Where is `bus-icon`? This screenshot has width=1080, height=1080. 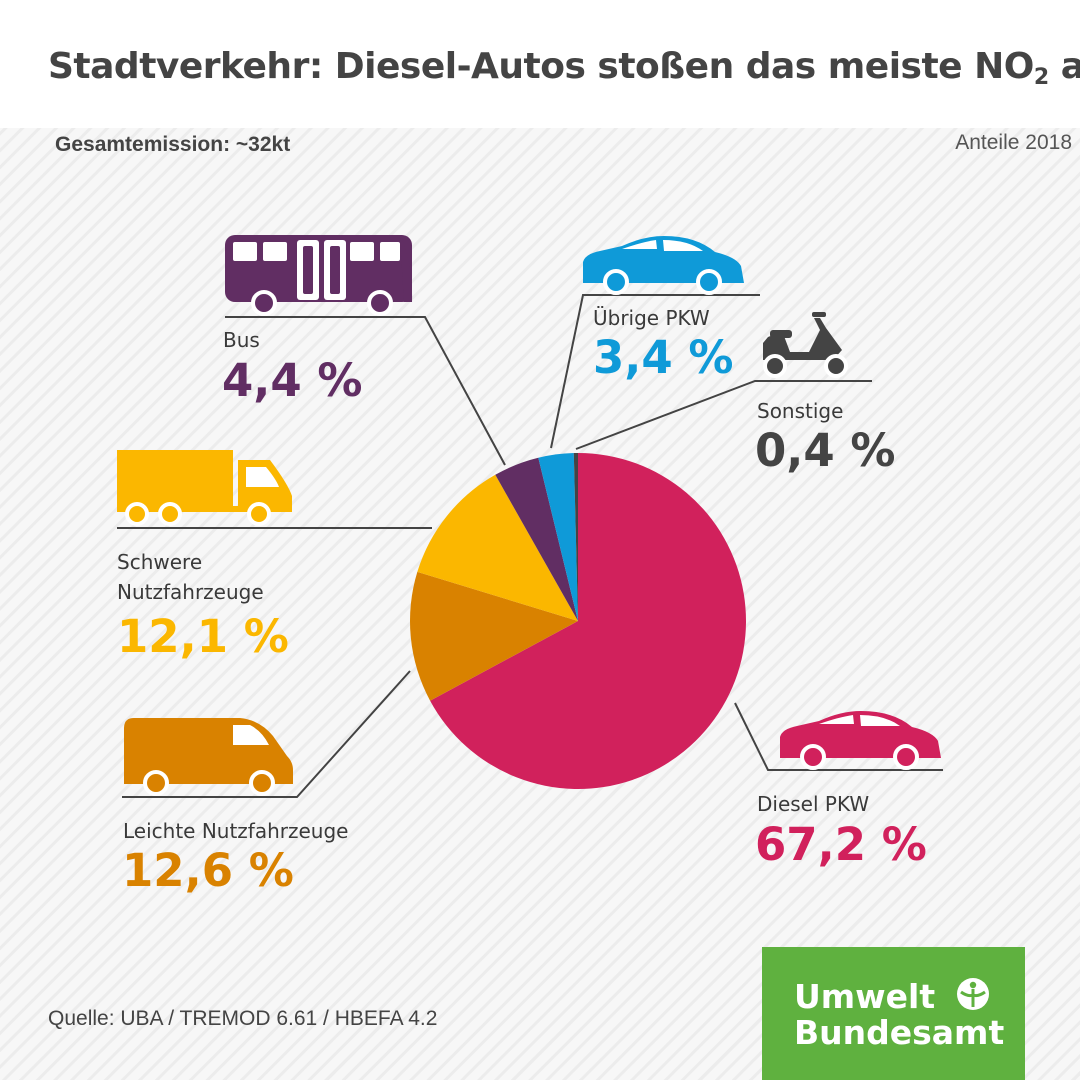
bus-icon is located at coordinates (319, 275).